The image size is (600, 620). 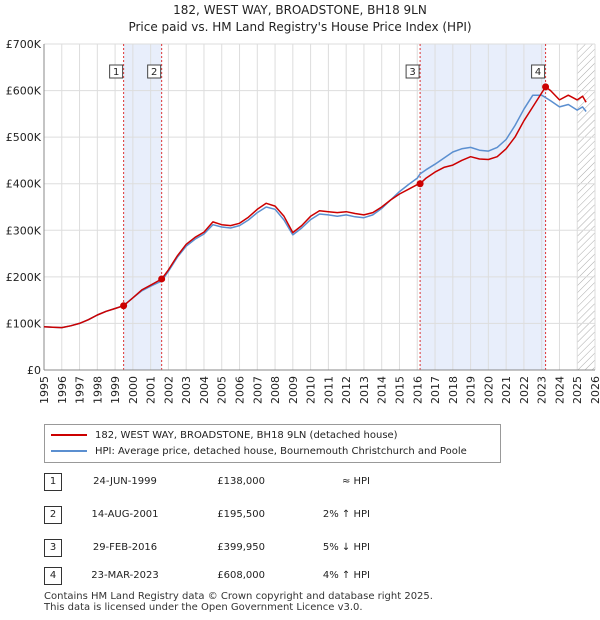 What do you see at coordinates (24, 323) in the screenshot?
I see `y-tick-label: £100K` at bounding box center [24, 323].